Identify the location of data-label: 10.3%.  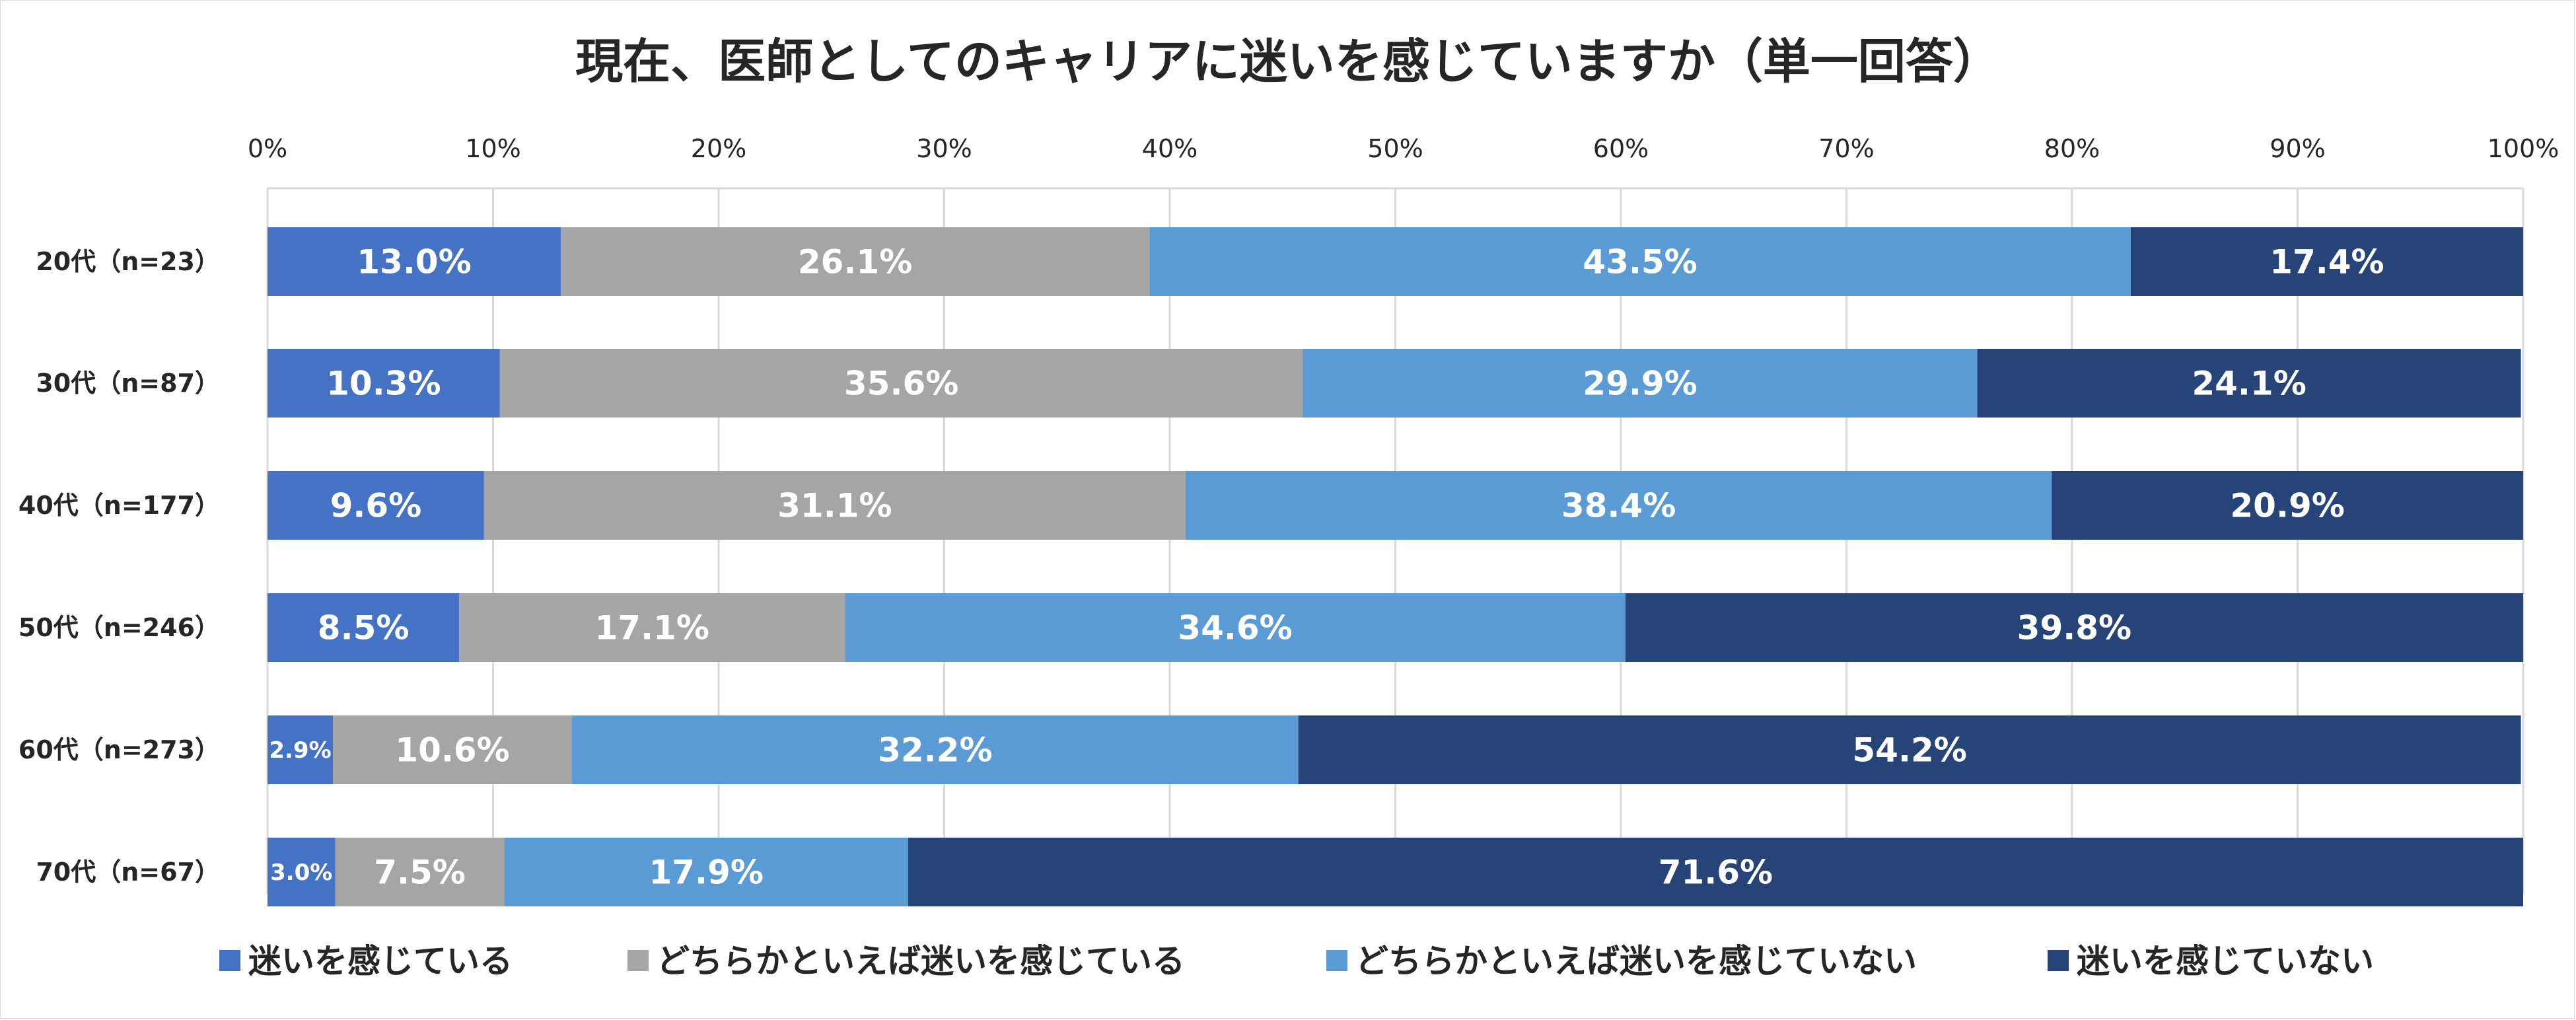
(383, 384).